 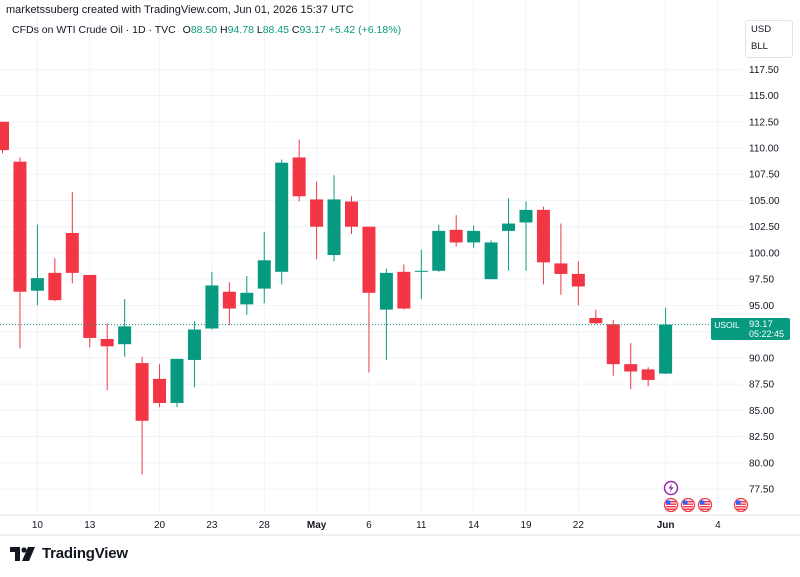 What do you see at coordinates (727, 324) in the screenshot?
I see `symbol-tag: USOIL` at bounding box center [727, 324].